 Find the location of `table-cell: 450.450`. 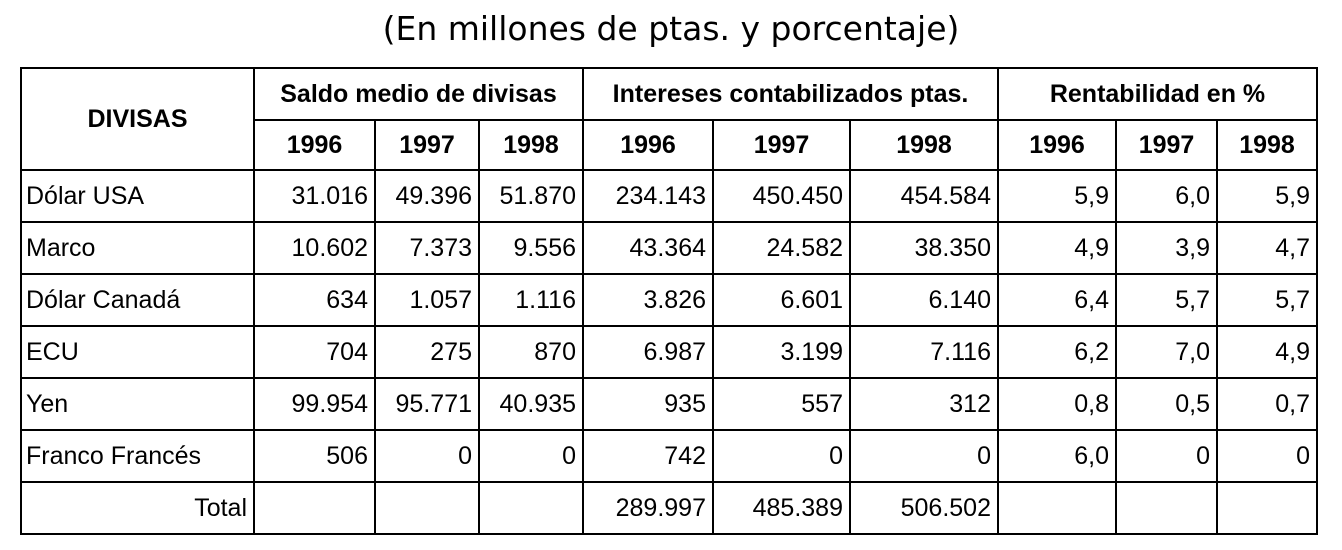

table-cell: 450.450 is located at coordinates (781, 196).